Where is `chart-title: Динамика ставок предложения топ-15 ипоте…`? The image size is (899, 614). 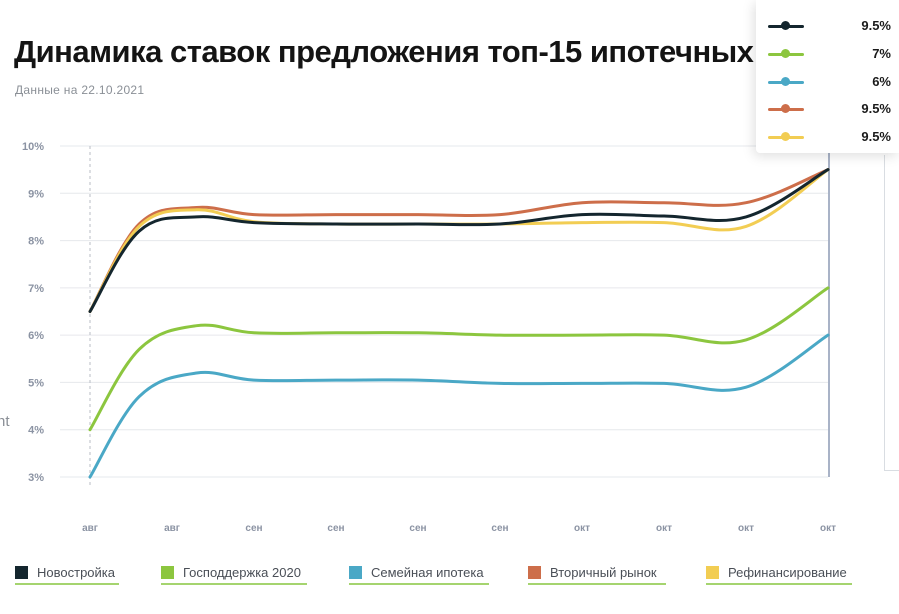
chart-title: Динамика ставок предложения топ-15 ипоте… is located at coordinates (397, 51).